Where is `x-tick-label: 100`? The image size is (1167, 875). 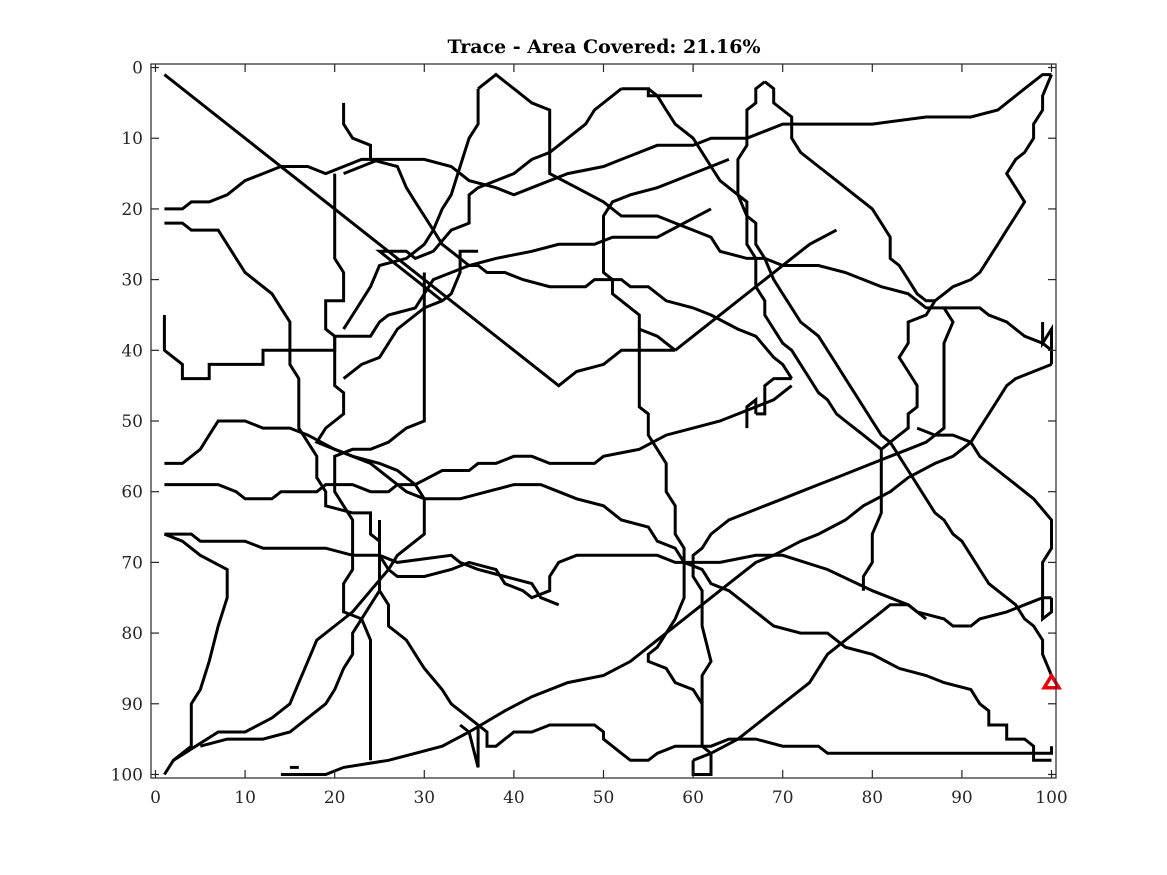 x-tick-label: 100 is located at coordinates (1051, 798).